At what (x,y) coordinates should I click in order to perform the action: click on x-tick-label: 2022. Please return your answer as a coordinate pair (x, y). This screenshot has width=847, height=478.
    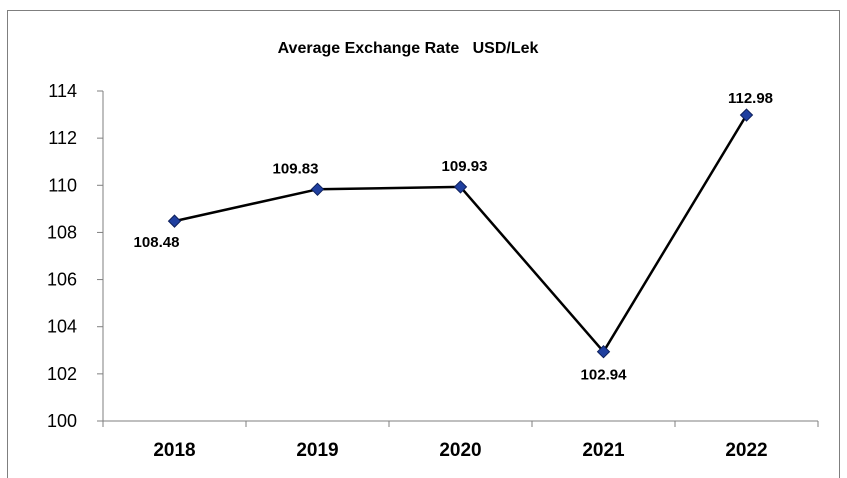
    Looking at the image, I should click on (746, 450).